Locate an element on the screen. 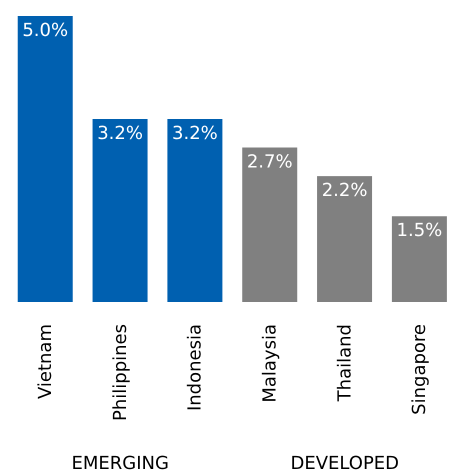 This screenshot has height=475, width=457. x-tick-label: Singapore is located at coordinates (419, 369).